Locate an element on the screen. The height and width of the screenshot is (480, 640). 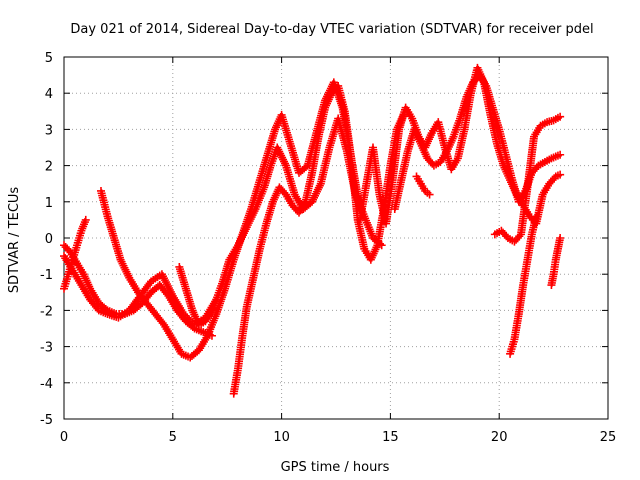
x-tick-label: 25 is located at coordinates (608, 437).